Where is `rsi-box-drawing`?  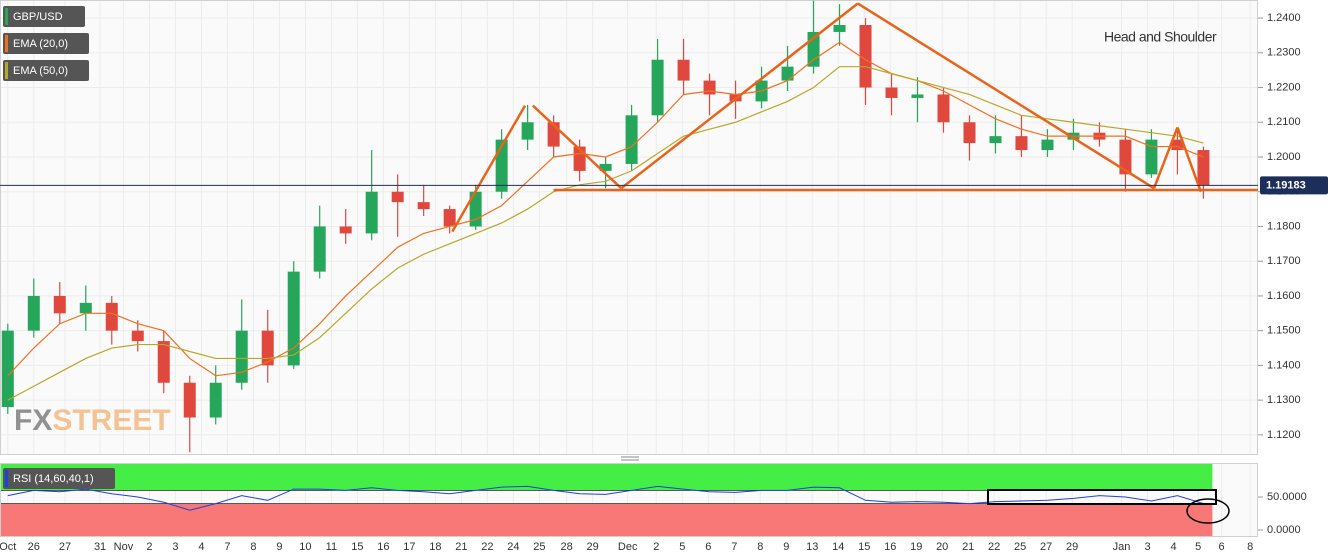
rsi-box-drawing is located at coordinates (1102, 497).